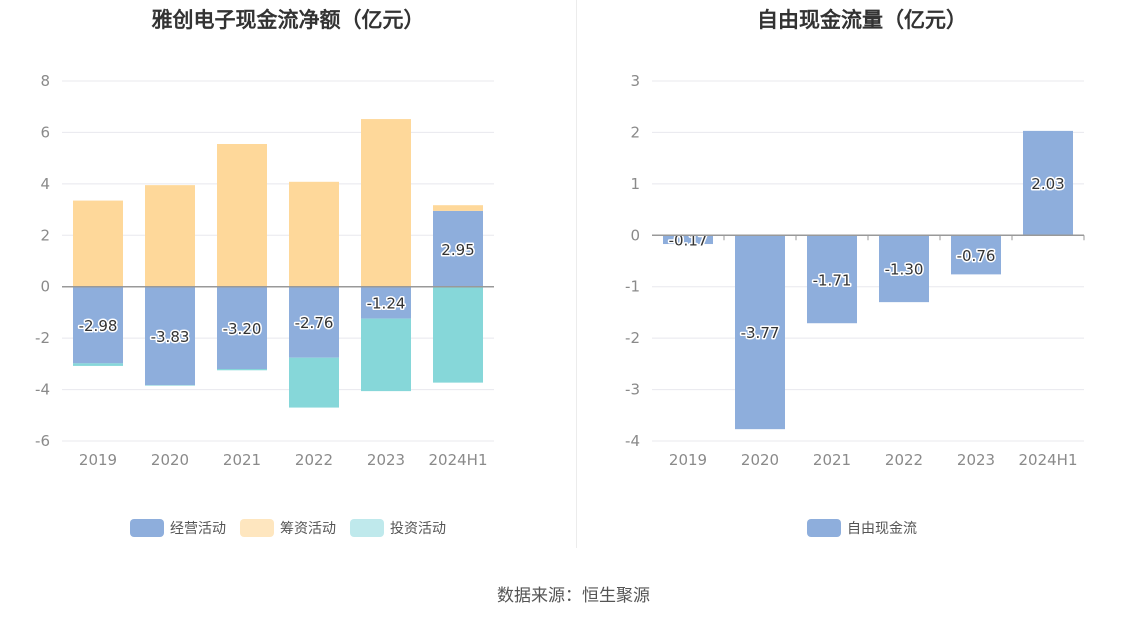  Describe the element at coordinates (98, 243) in the screenshot. I see `bar-筹资活动-2019` at that location.